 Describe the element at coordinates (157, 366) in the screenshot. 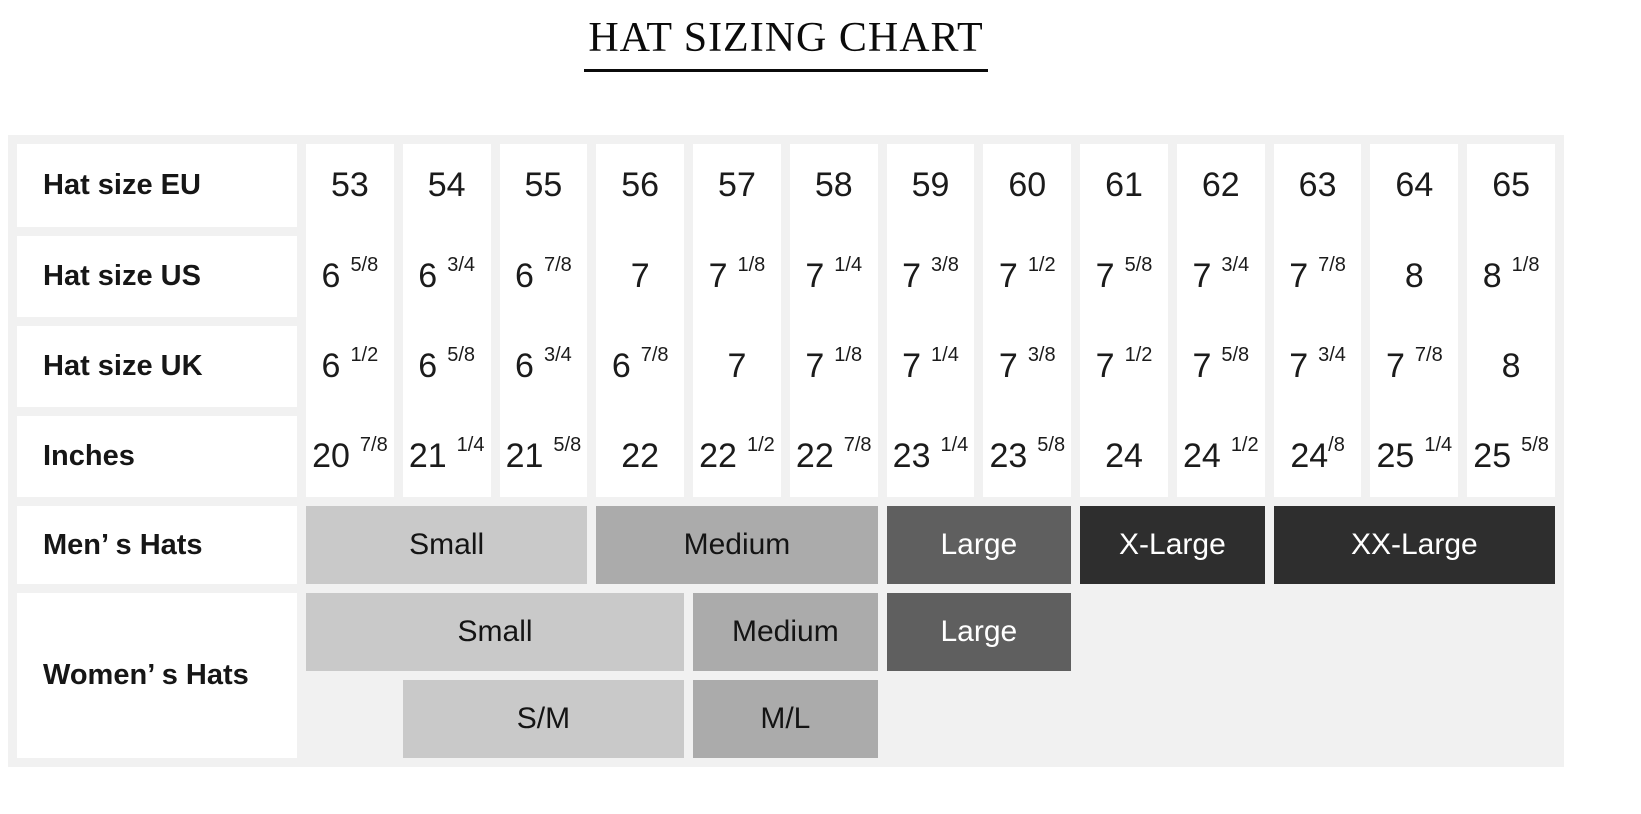

I see `row-label-hat-size-uk: Hat size UK` at that location.